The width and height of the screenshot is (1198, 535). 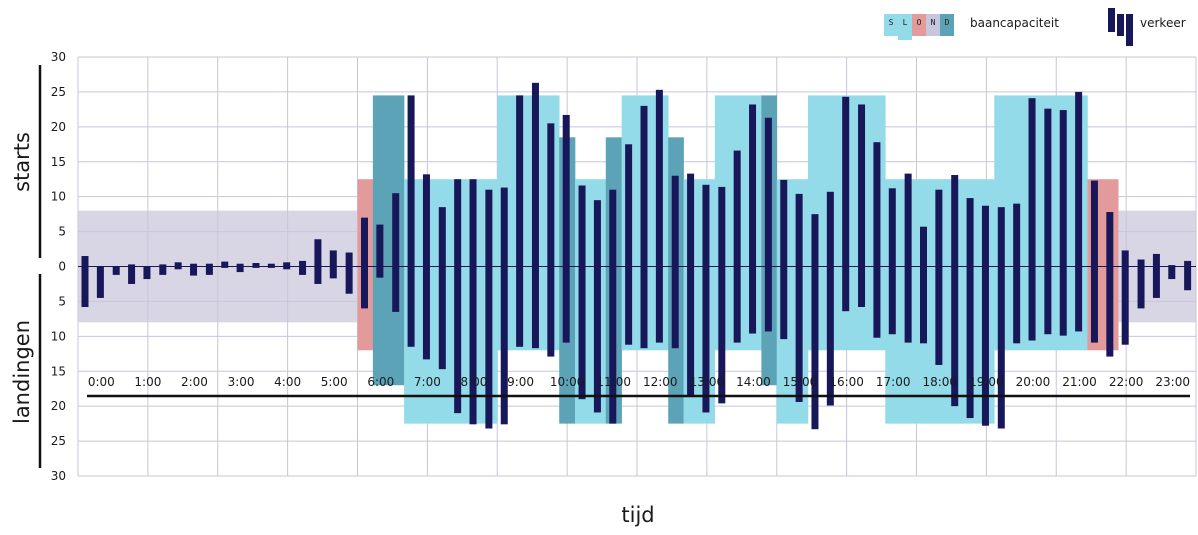 What do you see at coordinates (947, 22) in the screenshot?
I see `legend-letter-d: D` at bounding box center [947, 22].